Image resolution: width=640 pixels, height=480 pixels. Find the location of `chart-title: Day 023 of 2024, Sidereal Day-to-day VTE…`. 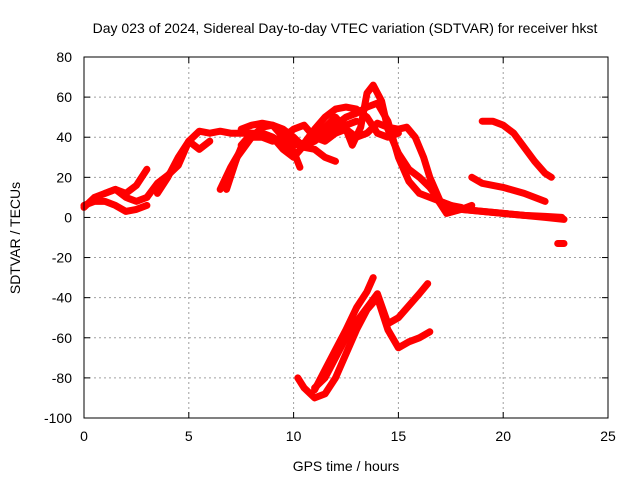

chart-title: Day 023 of 2024, Sidereal Day-to-day VTE… is located at coordinates (345, 28).